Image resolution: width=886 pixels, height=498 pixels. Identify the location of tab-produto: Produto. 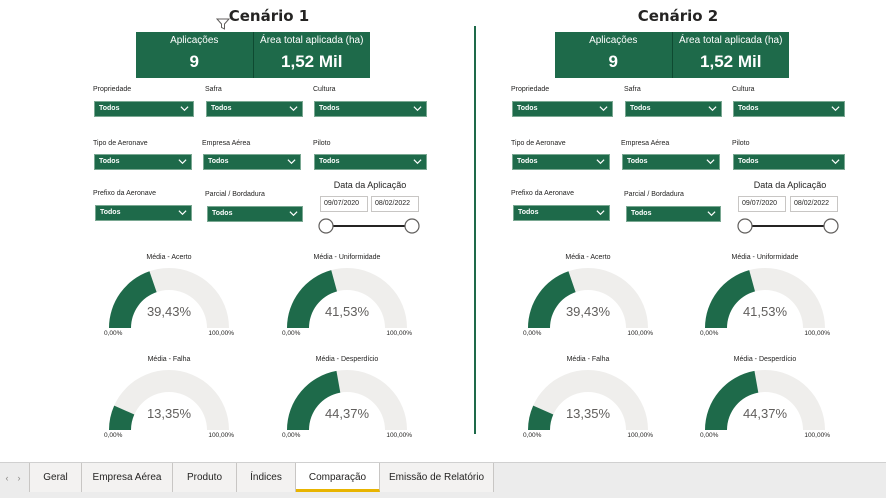
(205, 477).